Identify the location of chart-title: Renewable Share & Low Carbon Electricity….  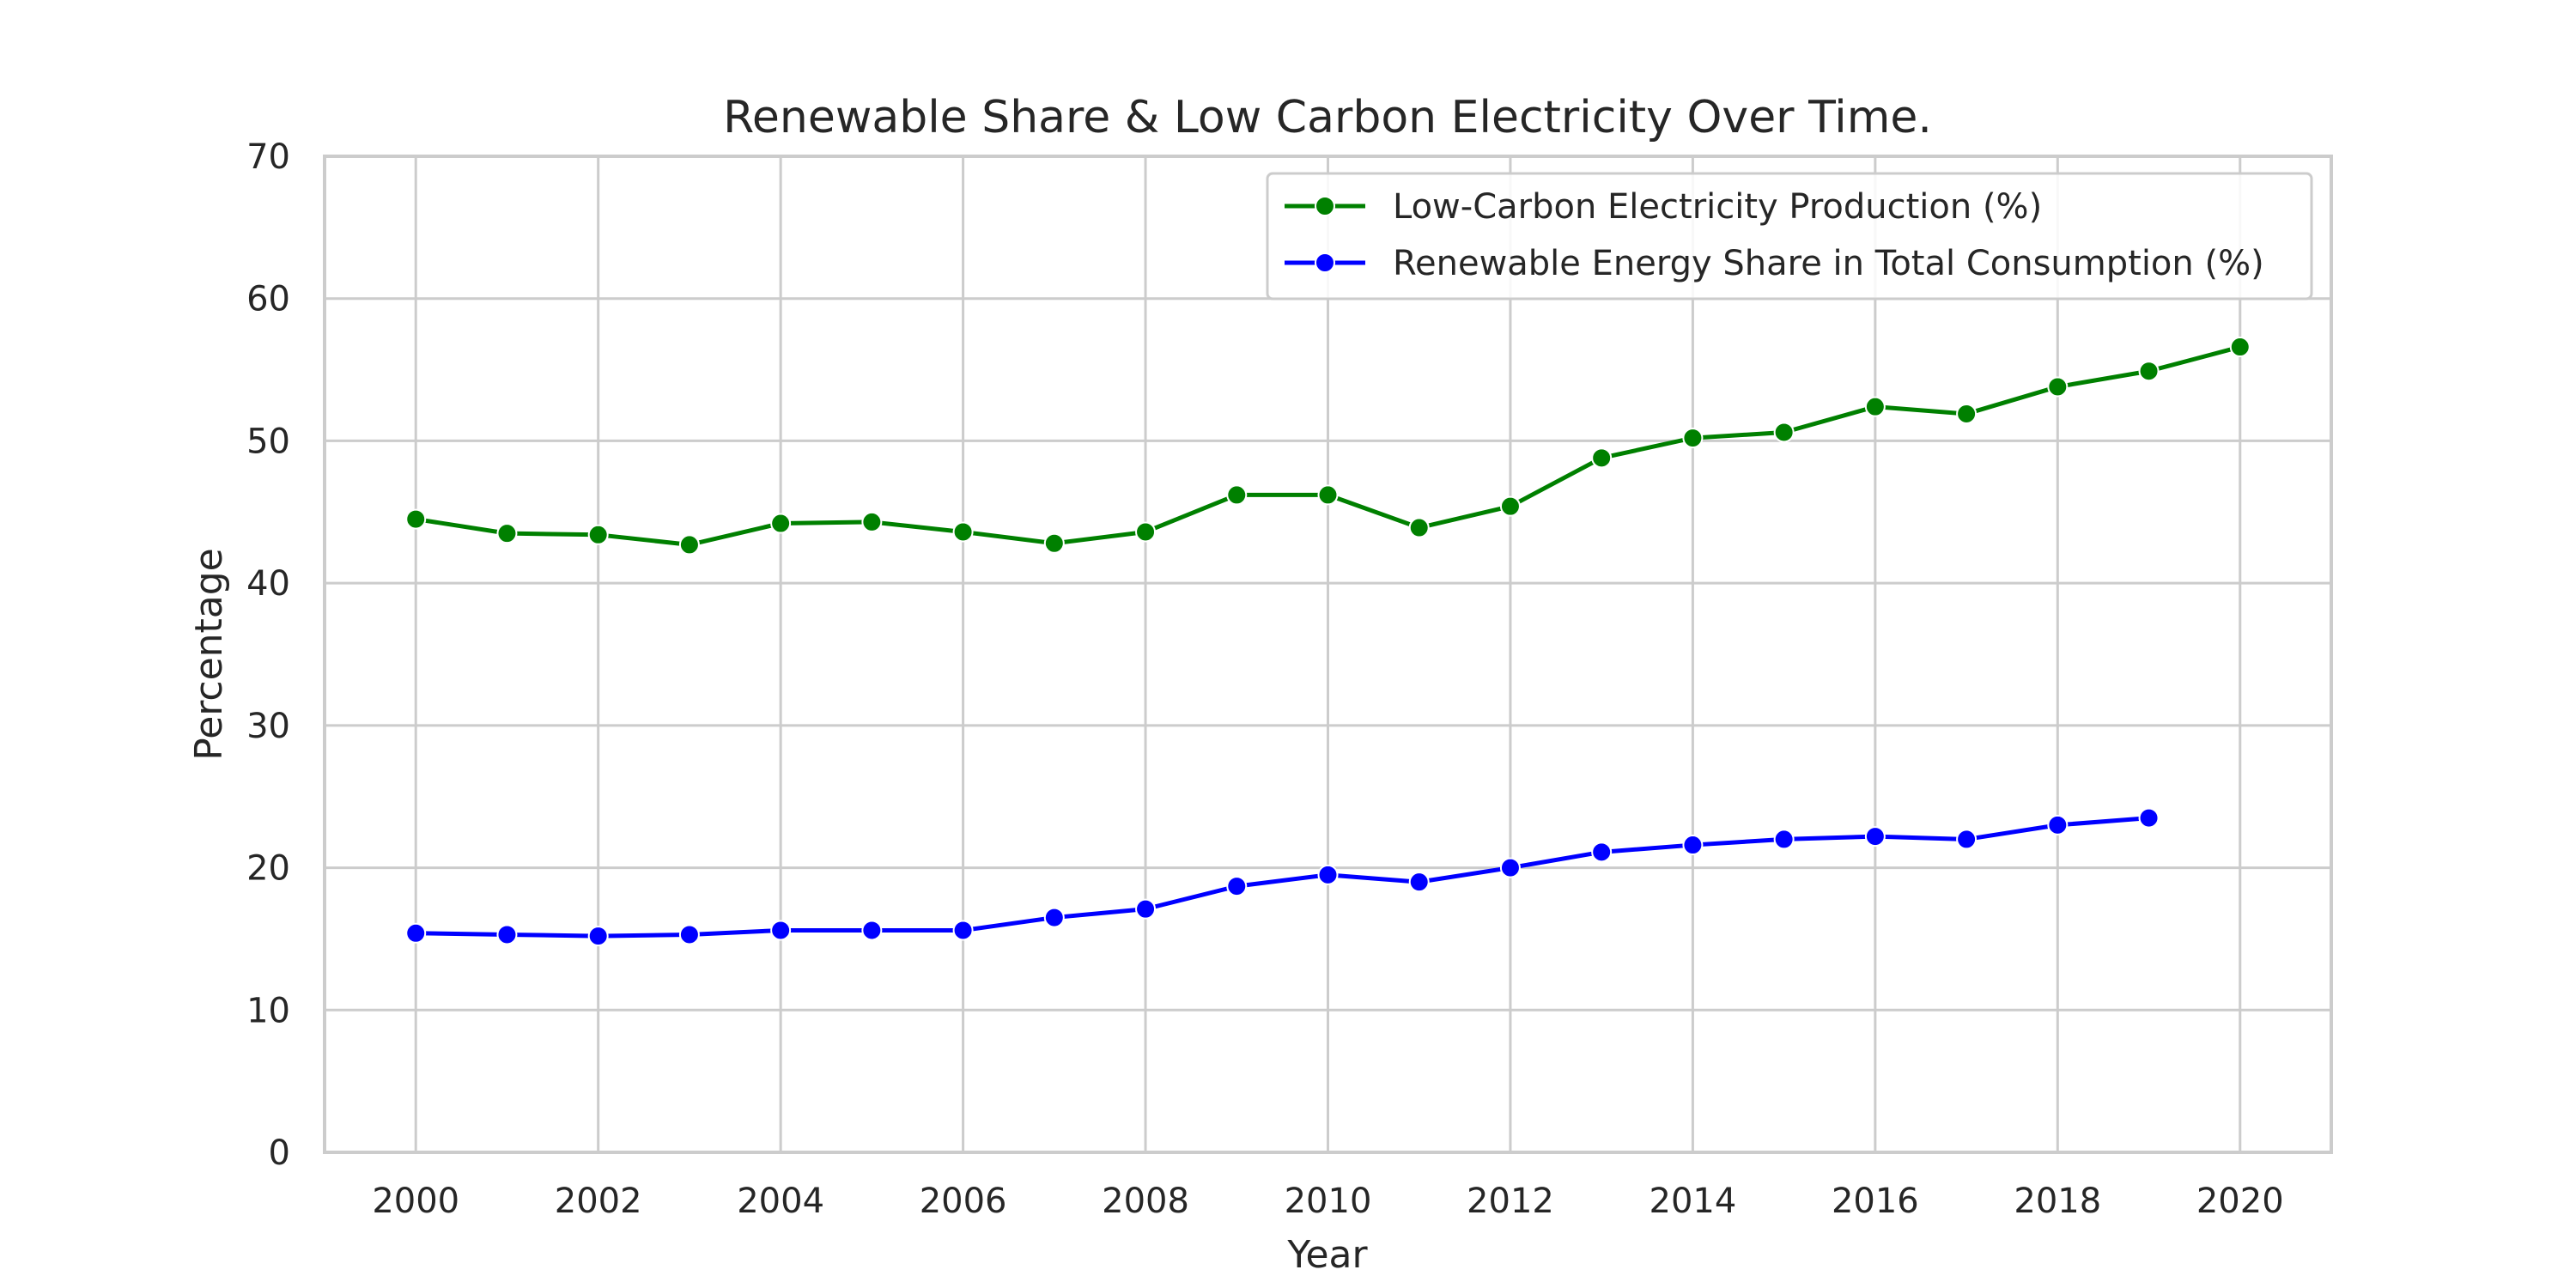
(1327, 117).